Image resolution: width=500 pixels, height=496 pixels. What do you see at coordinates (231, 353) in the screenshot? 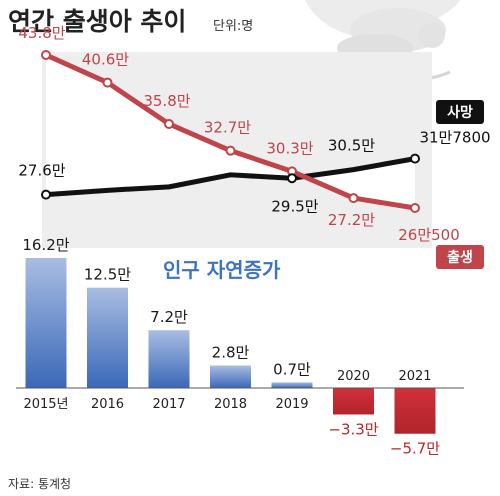
I see `bar-value-label: 2.8만` at bounding box center [231, 353].